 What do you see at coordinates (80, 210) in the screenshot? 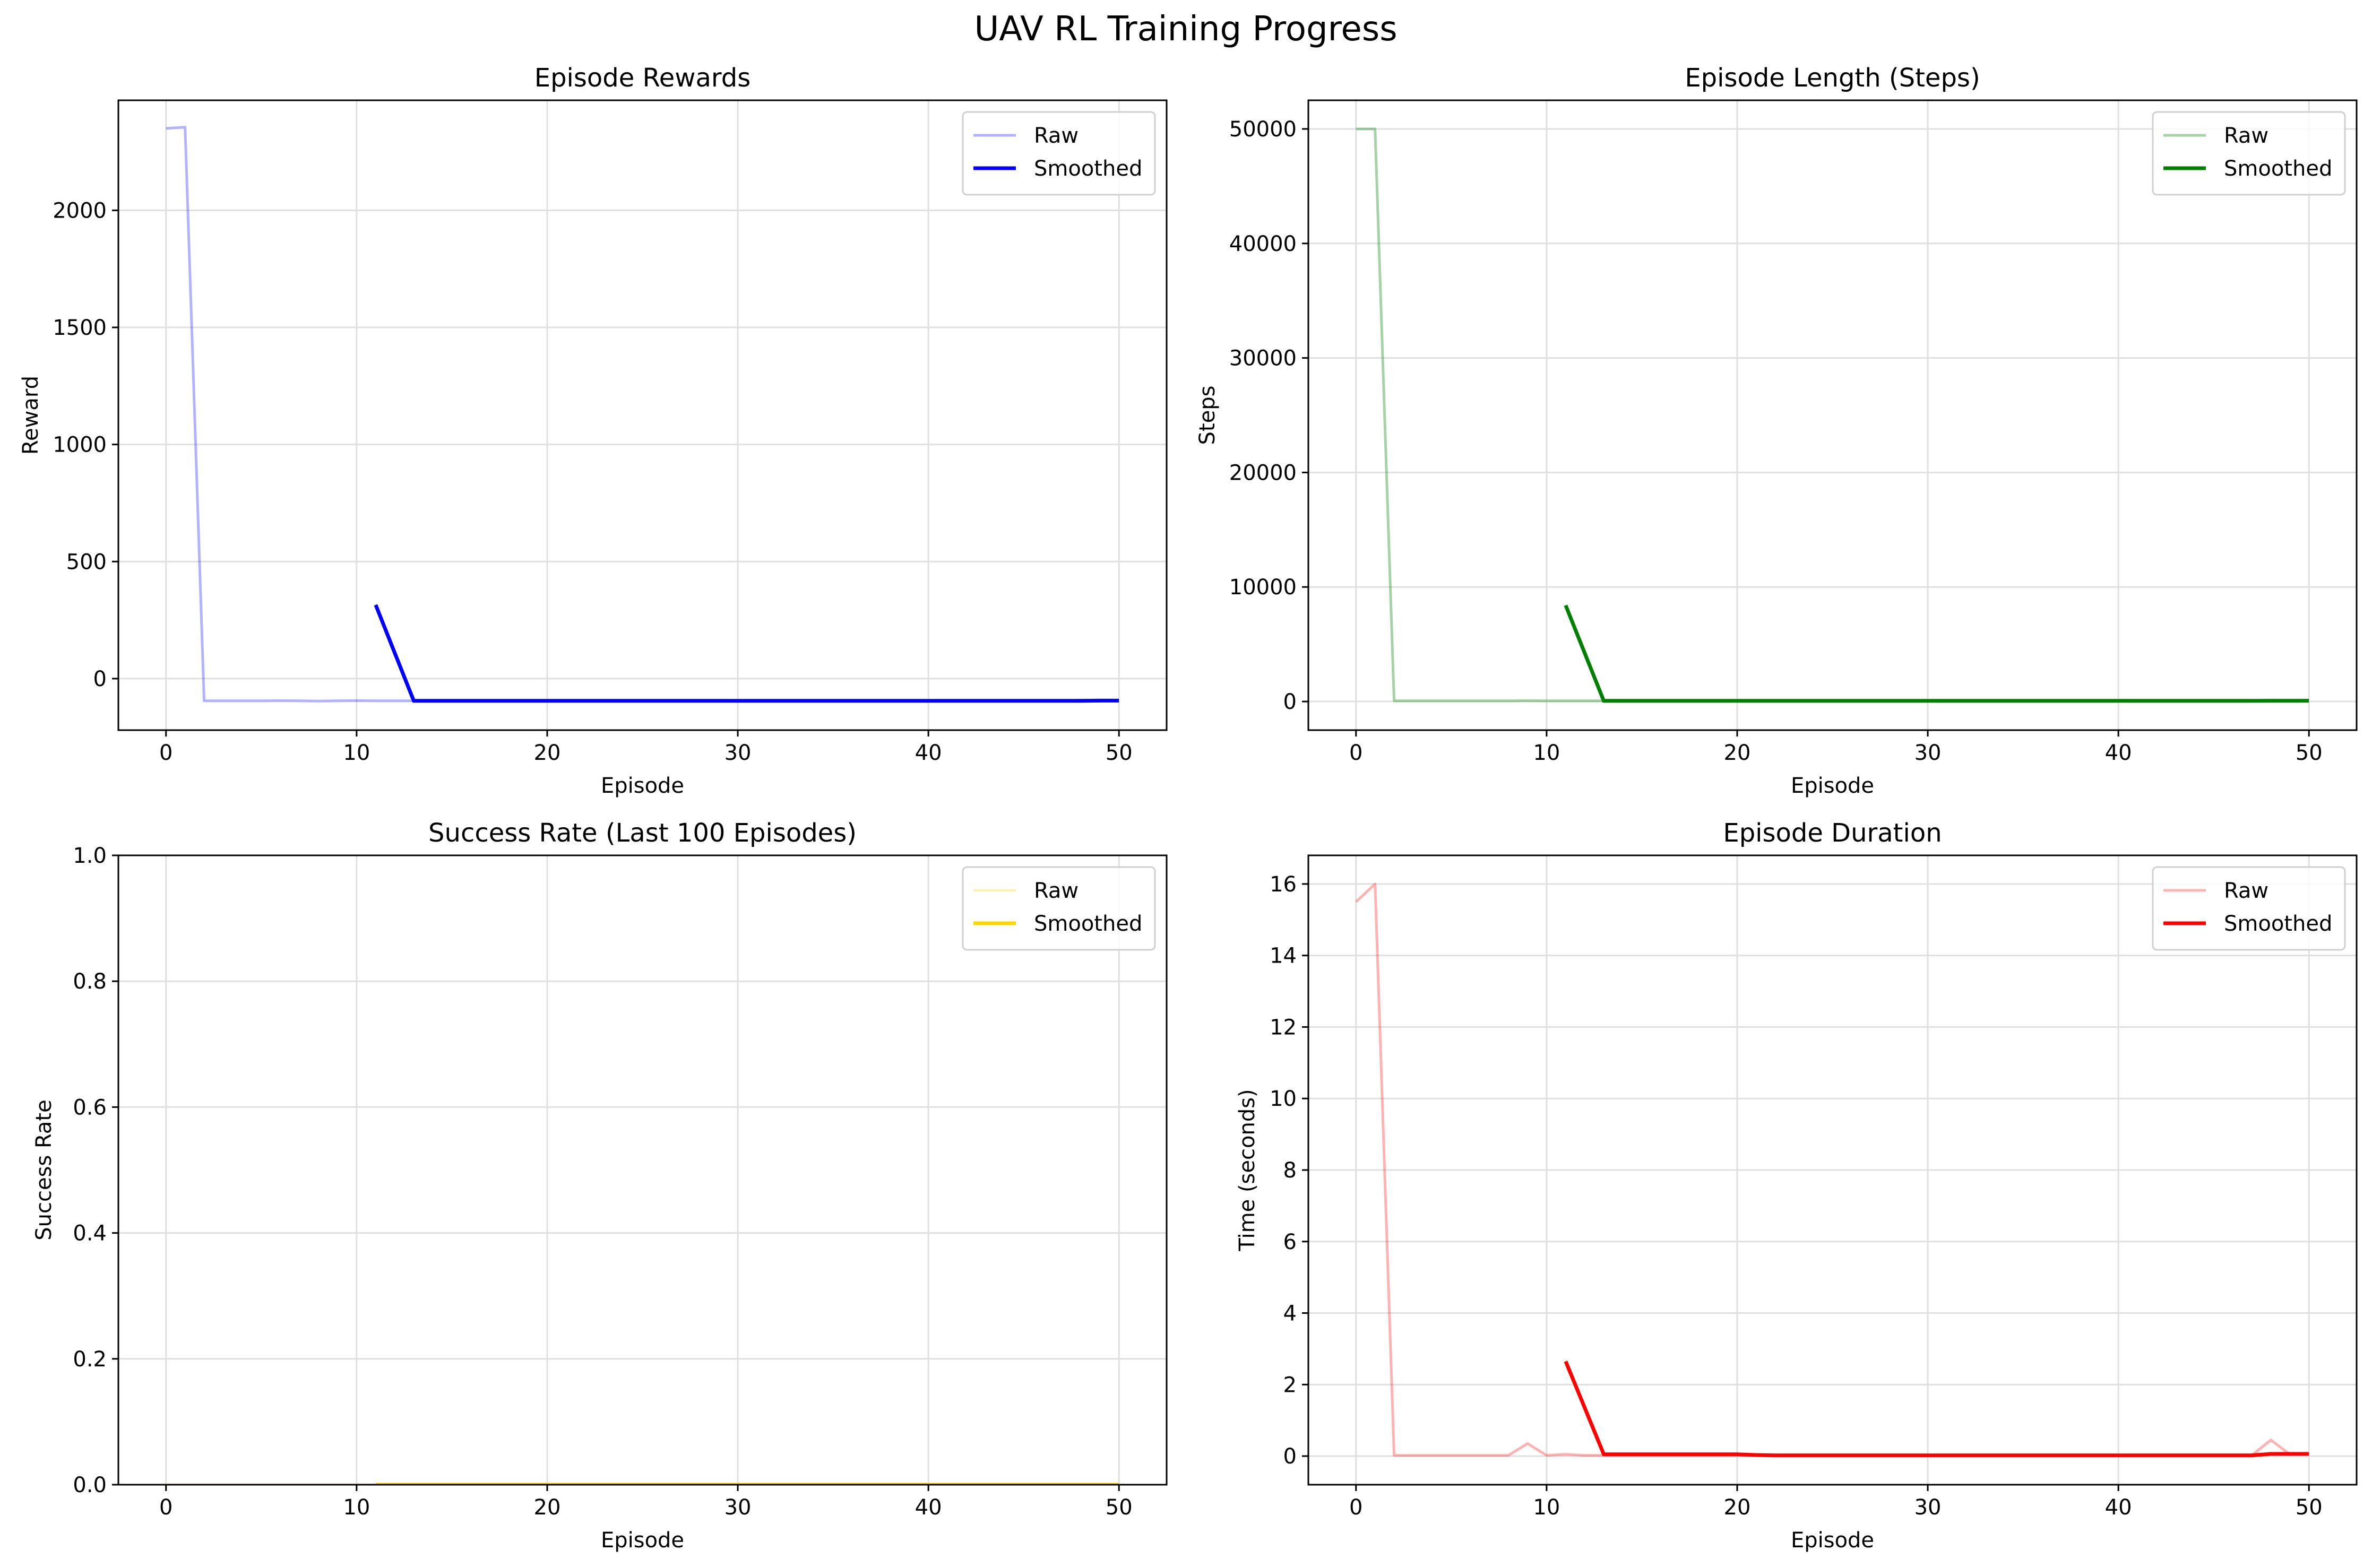
I see `y-tick-label: 2000` at bounding box center [80, 210].